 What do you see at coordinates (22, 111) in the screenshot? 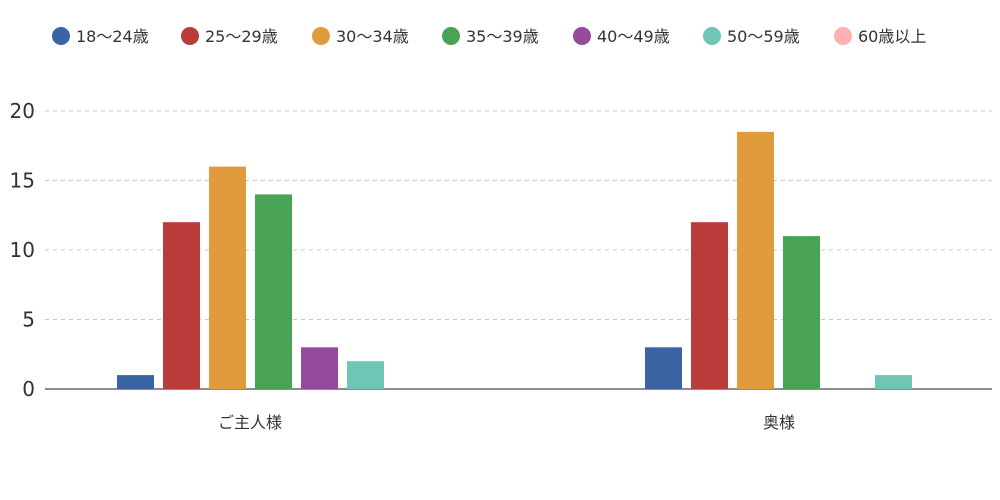
I see `y-tick-label: 20` at bounding box center [22, 111].